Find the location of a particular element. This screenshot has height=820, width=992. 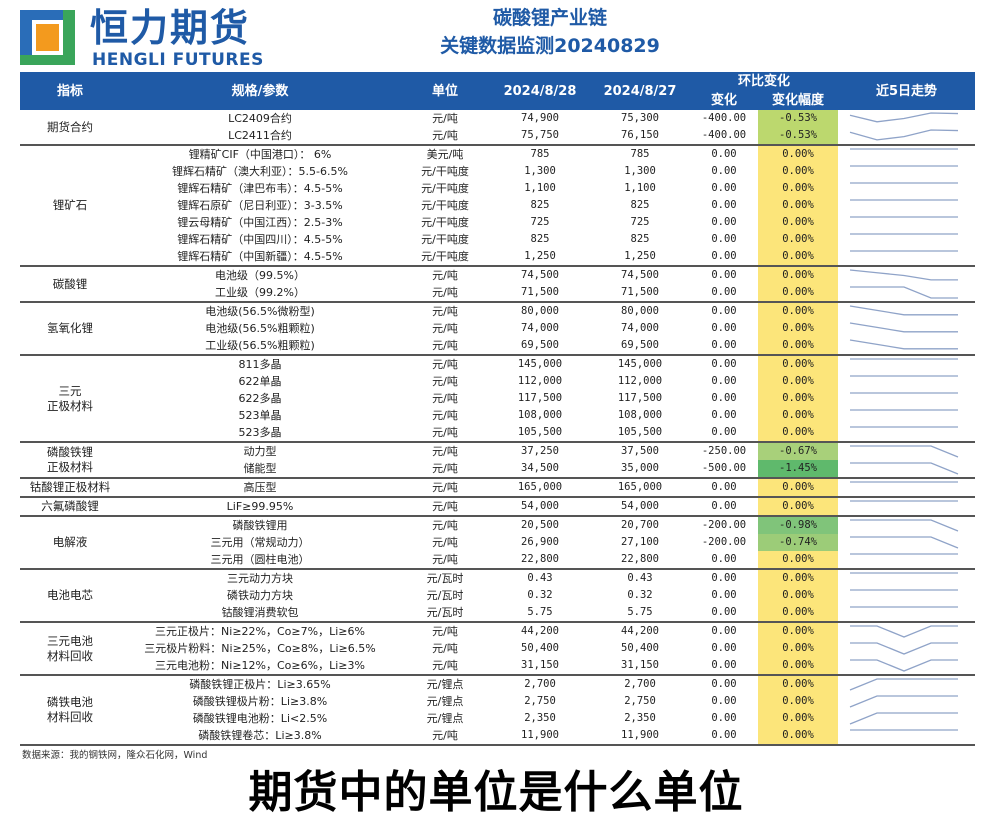

table-row: 钴酸锂正极材料 高压型 元/吨 165,000 165,000 0.00 0.00% is located at coordinates (498, 487).